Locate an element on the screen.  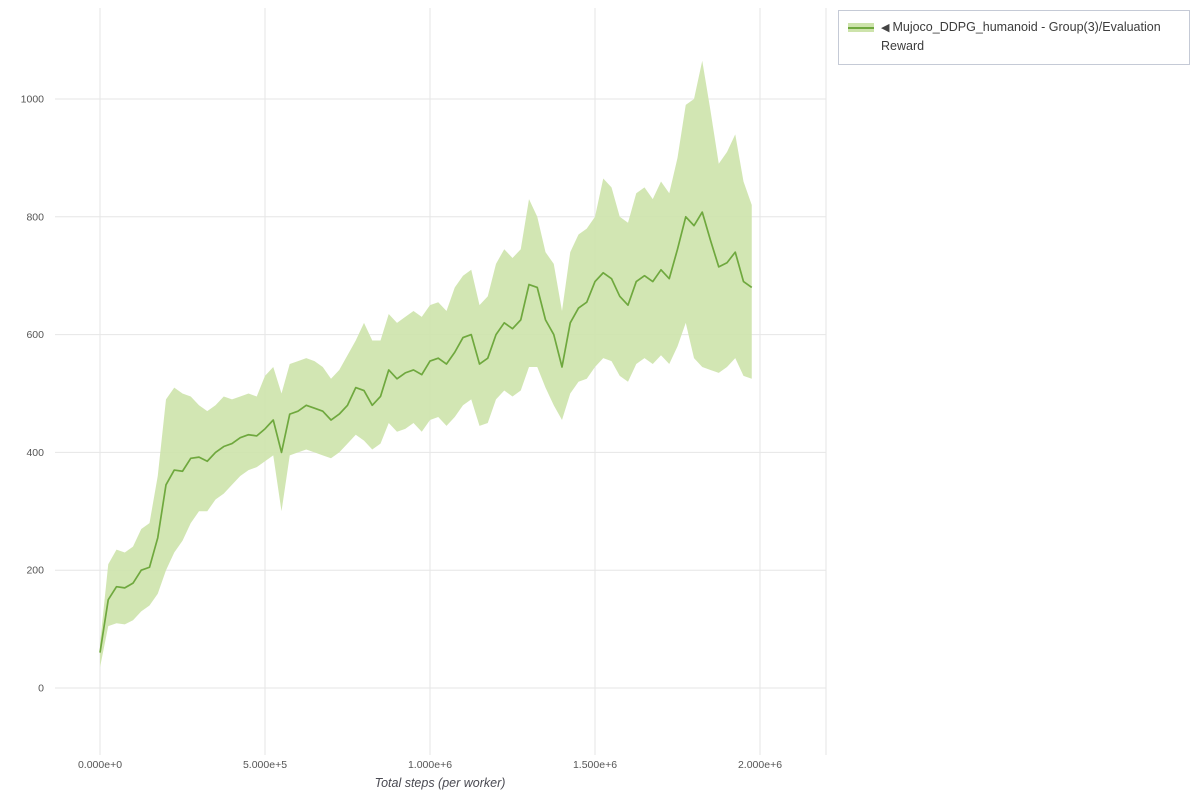
x-tick-label: 2.000e+6 is located at coordinates (760, 765).